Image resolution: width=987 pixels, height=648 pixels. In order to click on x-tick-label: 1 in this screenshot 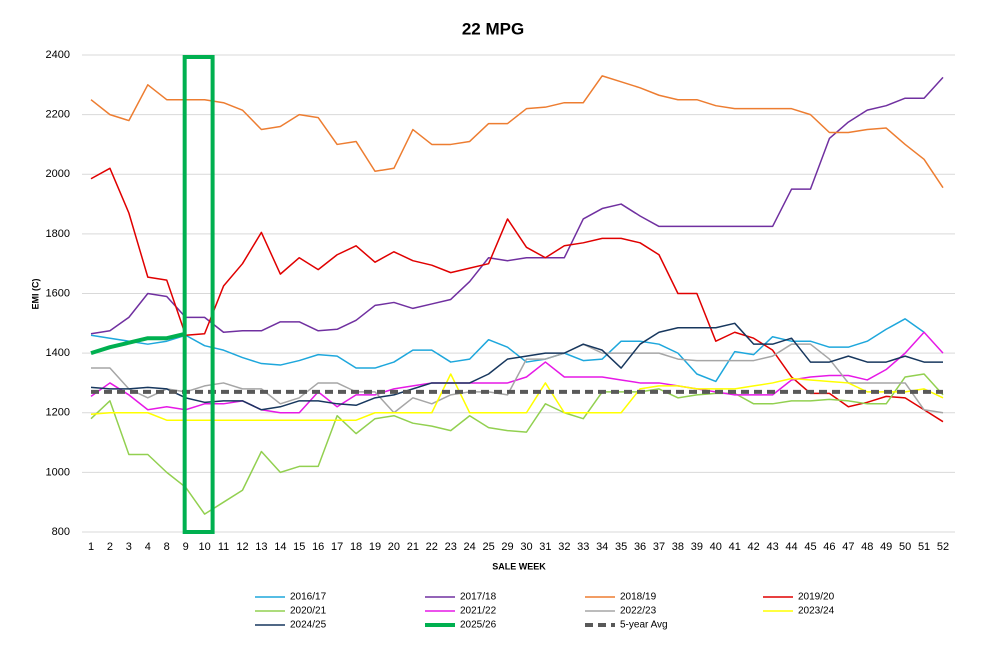, I will do `click(91, 547)`.